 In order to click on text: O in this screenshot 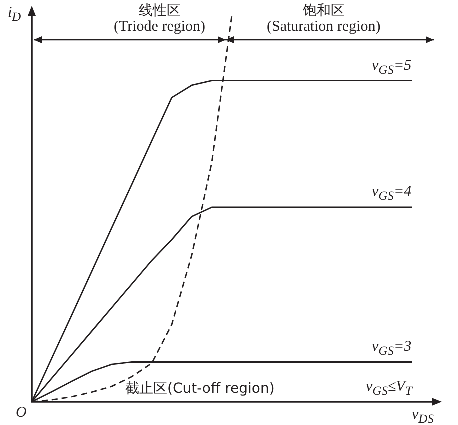, I will do `click(21, 413)`.